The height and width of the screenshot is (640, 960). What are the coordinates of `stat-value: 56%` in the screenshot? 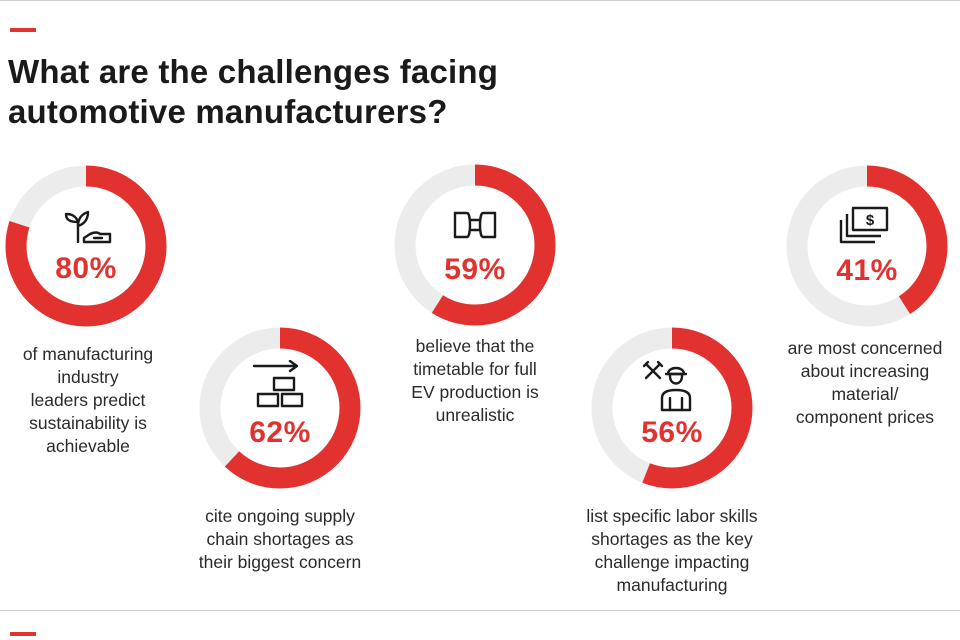 It's located at (672, 432).